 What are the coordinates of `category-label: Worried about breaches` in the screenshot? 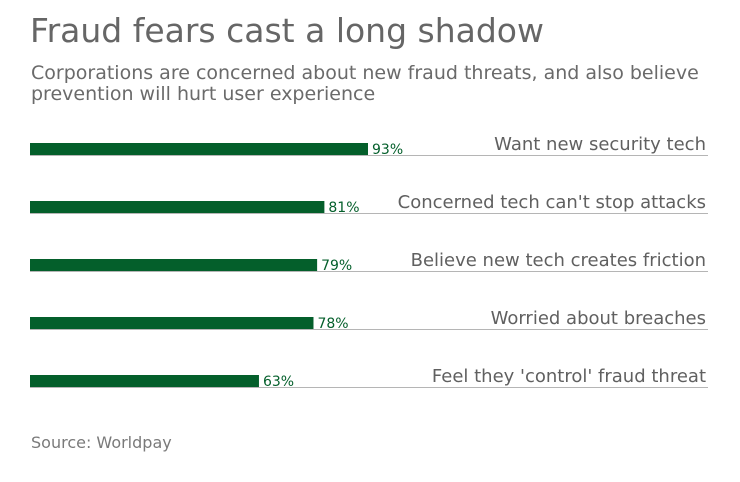 It's located at (598, 318).